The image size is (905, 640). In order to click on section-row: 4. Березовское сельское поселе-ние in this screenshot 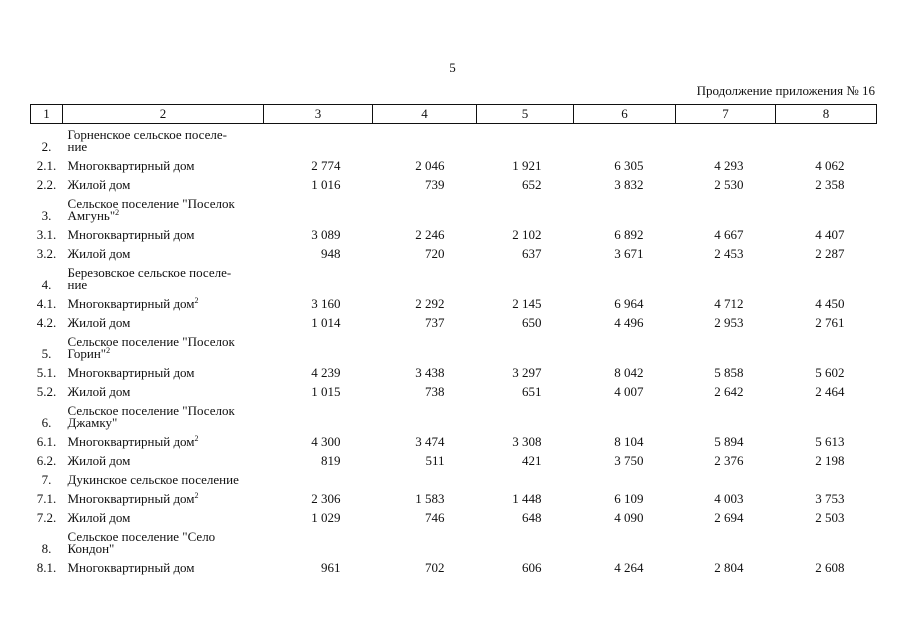, I will do `click(454, 278)`.